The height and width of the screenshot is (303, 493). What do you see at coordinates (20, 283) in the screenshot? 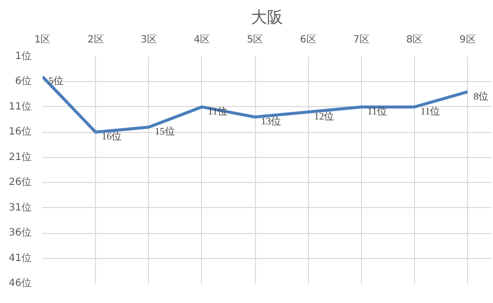
I see `y-tick-label: 46位` at bounding box center [20, 283].